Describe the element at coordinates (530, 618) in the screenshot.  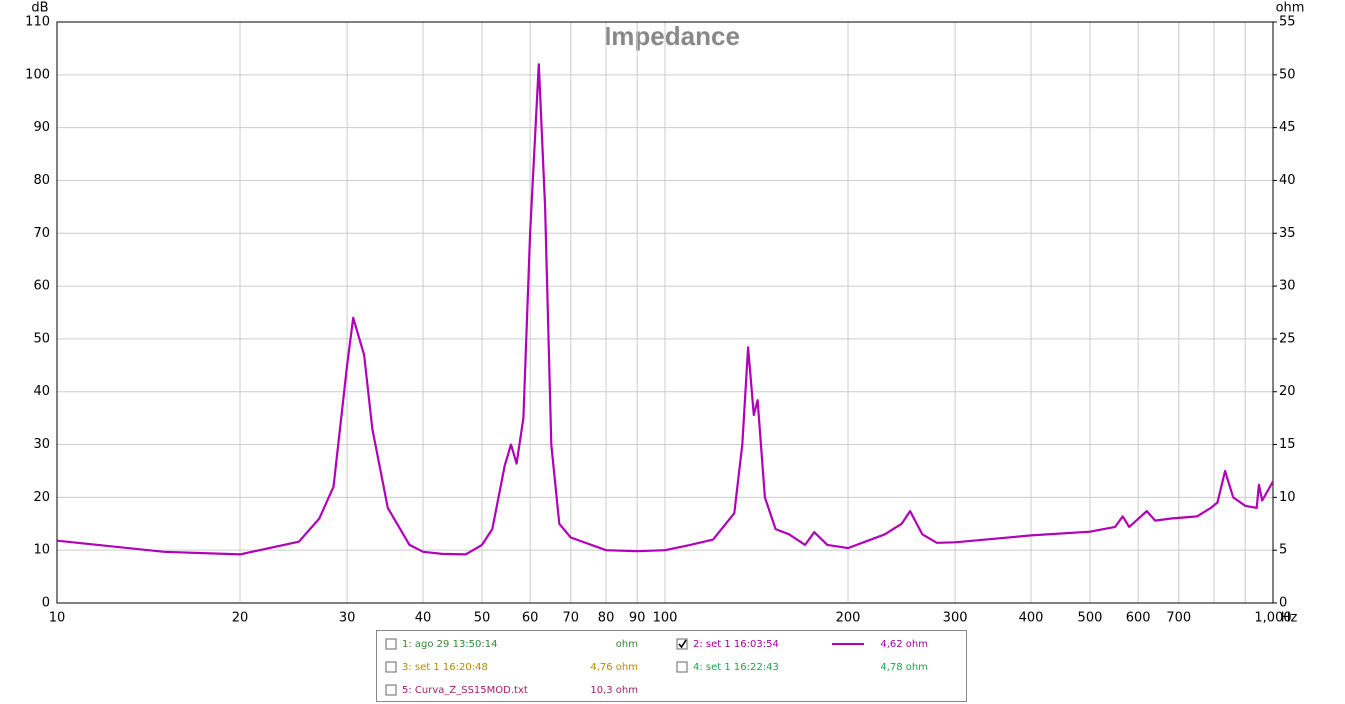
I see `x-tick-label: 60` at that location.